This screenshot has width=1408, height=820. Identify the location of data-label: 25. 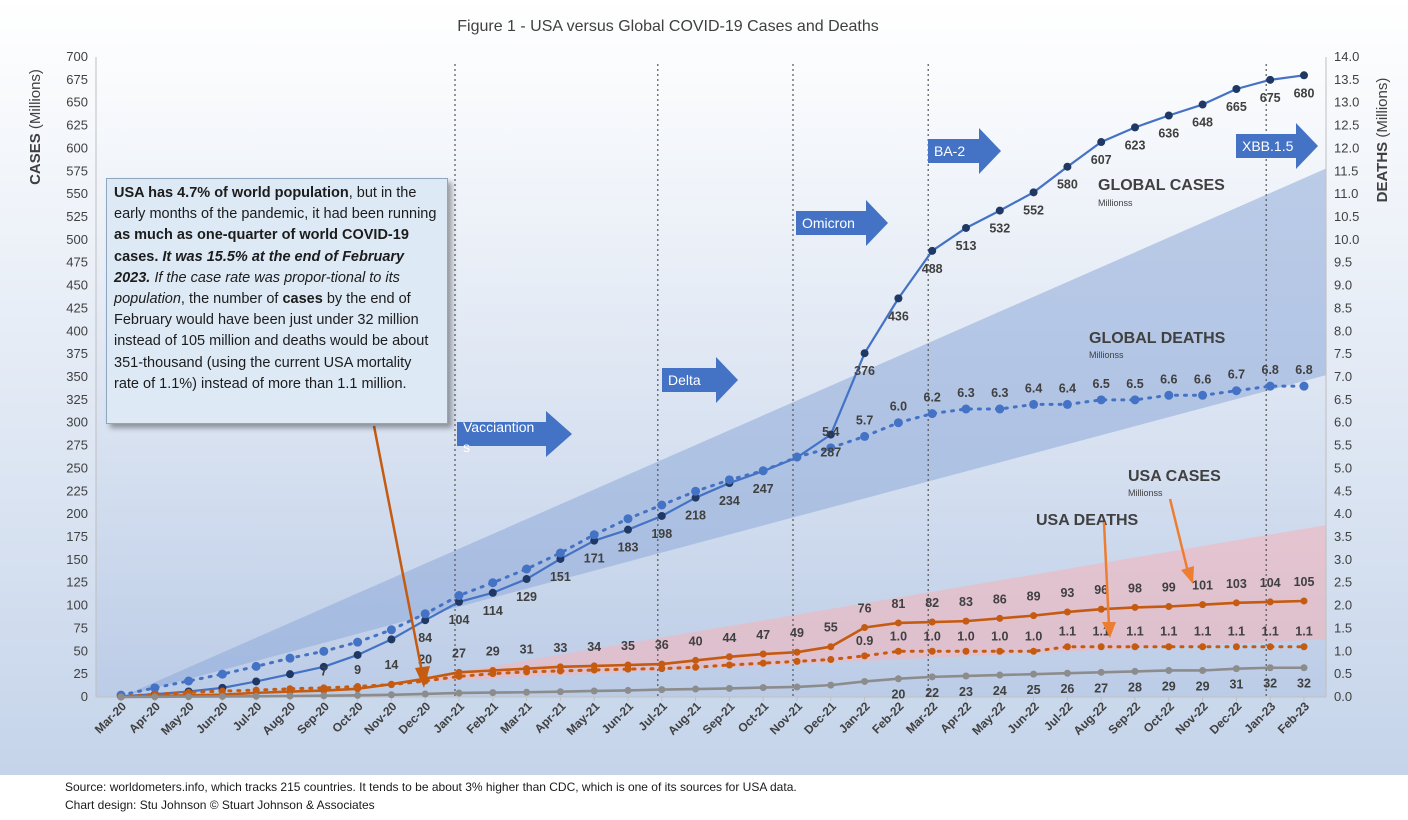
(1034, 690).